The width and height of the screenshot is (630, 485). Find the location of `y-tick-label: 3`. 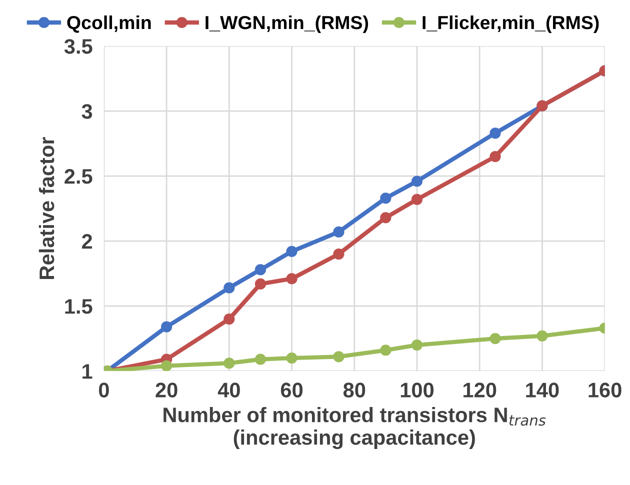

y-tick-label: 3 is located at coordinates (87, 111).